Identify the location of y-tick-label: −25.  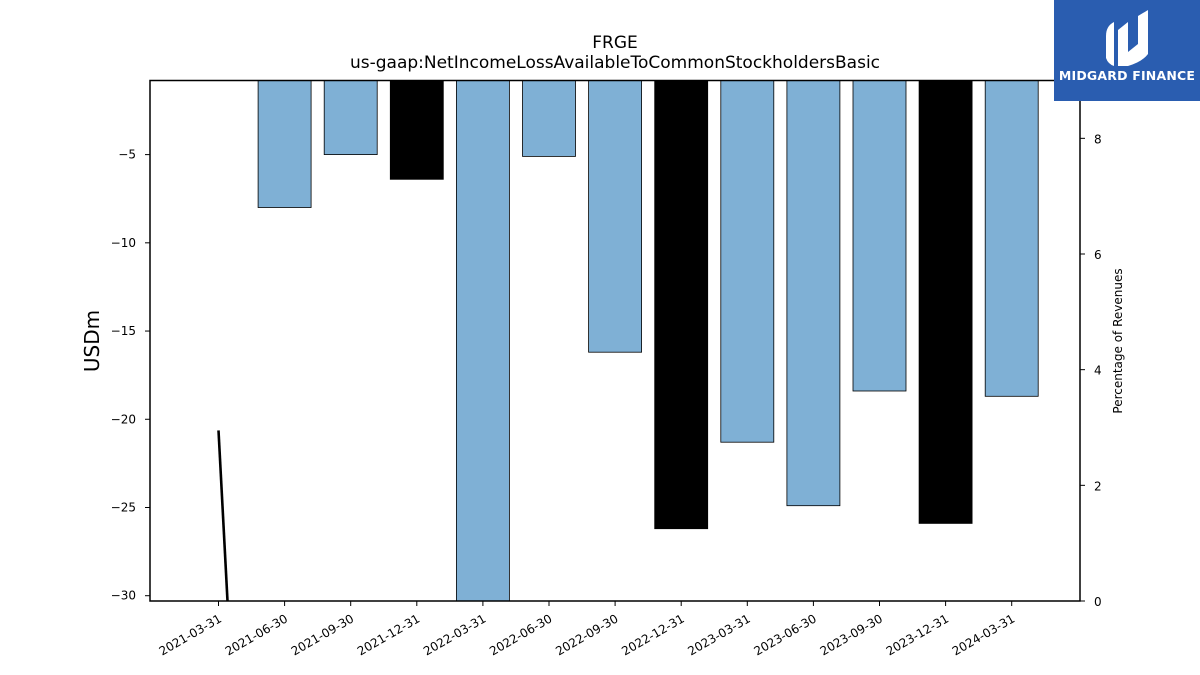
(123, 507).